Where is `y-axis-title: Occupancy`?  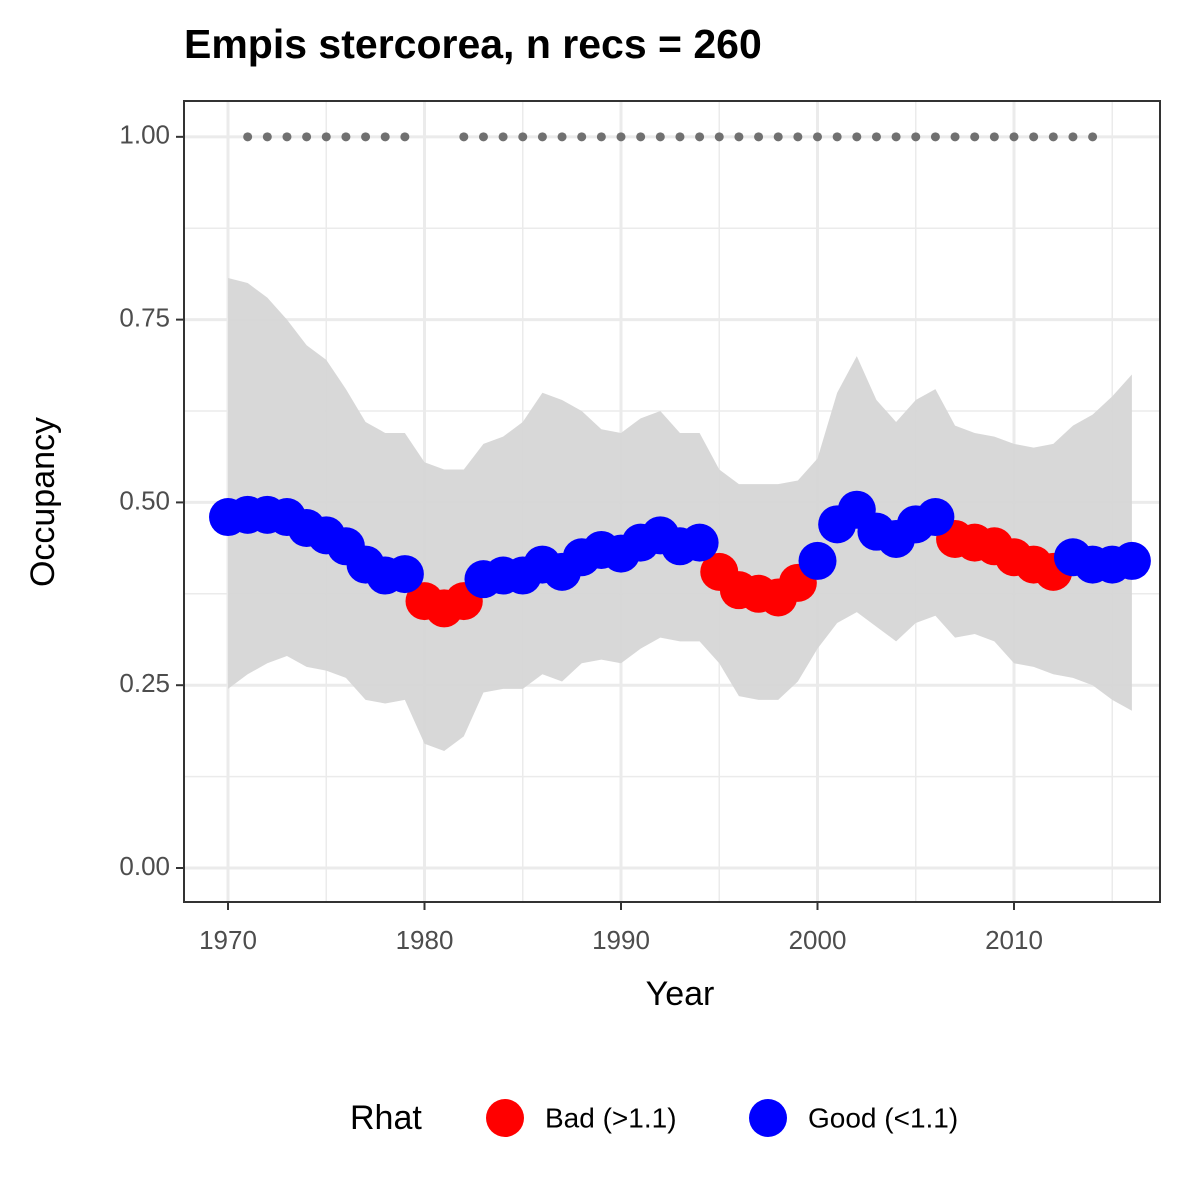
y-axis-title: Occupancy is located at coordinates (43, 502).